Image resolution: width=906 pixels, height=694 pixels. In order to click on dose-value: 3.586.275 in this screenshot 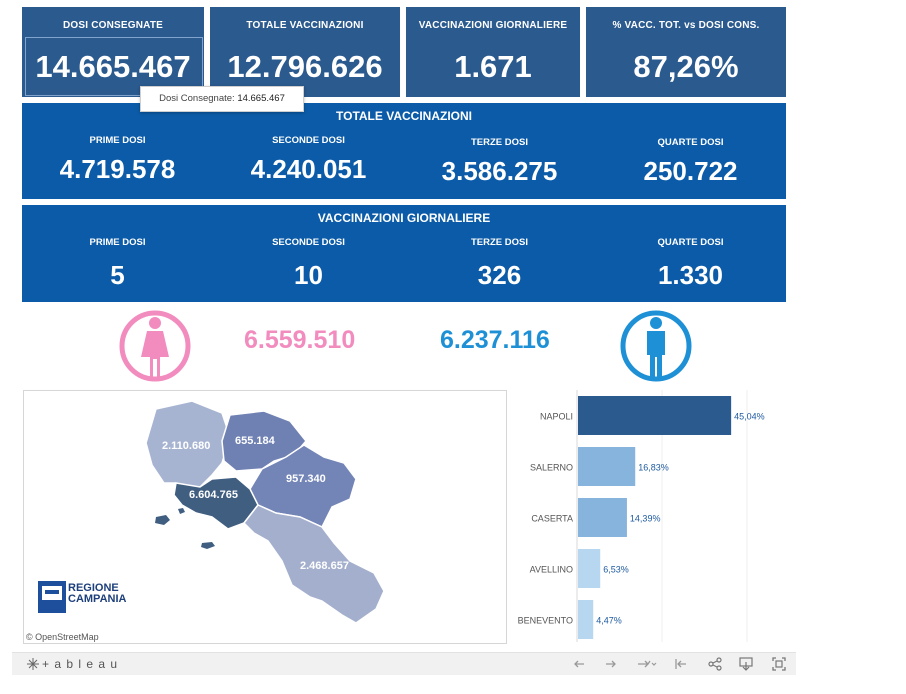, I will do `click(499, 171)`.